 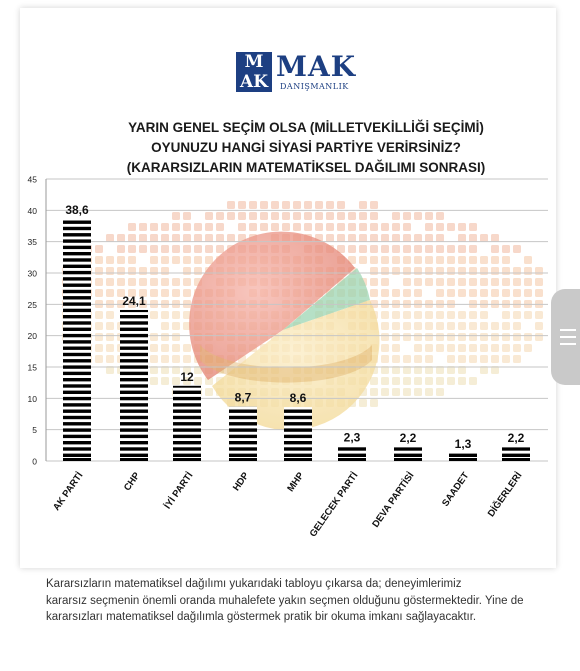 What do you see at coordinates (34, 430) in the screenshot?
I see `y-tick-label: 5` at bounding box center [34, 430].